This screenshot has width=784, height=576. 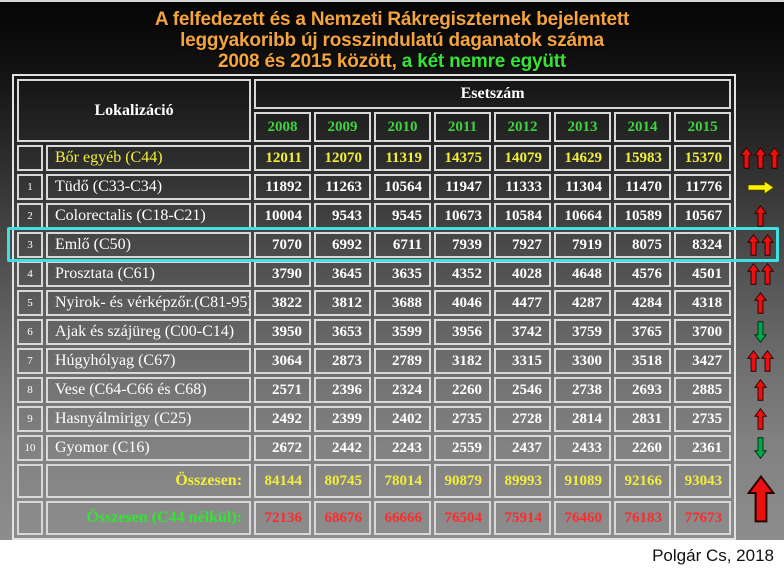 I want to click on year-header: 2009, so click(x=343, y=127).